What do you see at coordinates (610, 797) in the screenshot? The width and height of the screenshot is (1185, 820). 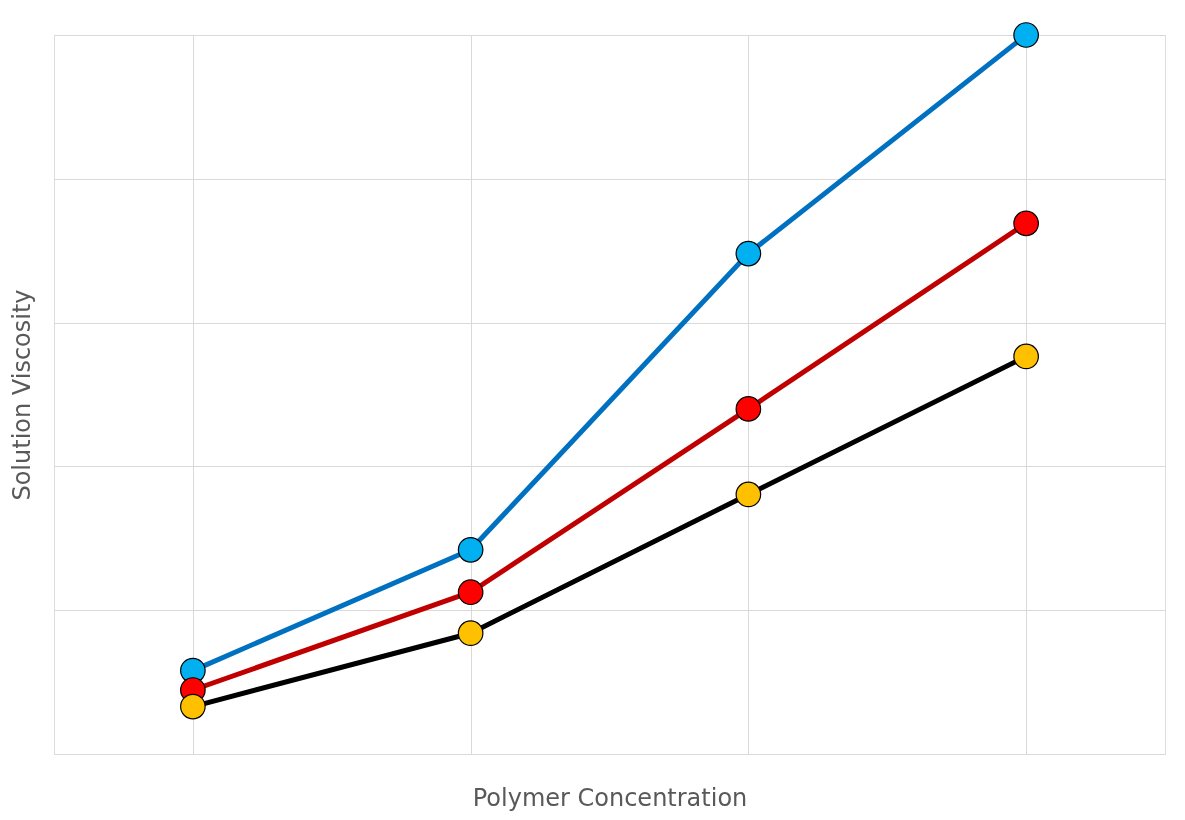 I see `x-axis-title: Polymer Concentration` at bounding box center [610, 797].